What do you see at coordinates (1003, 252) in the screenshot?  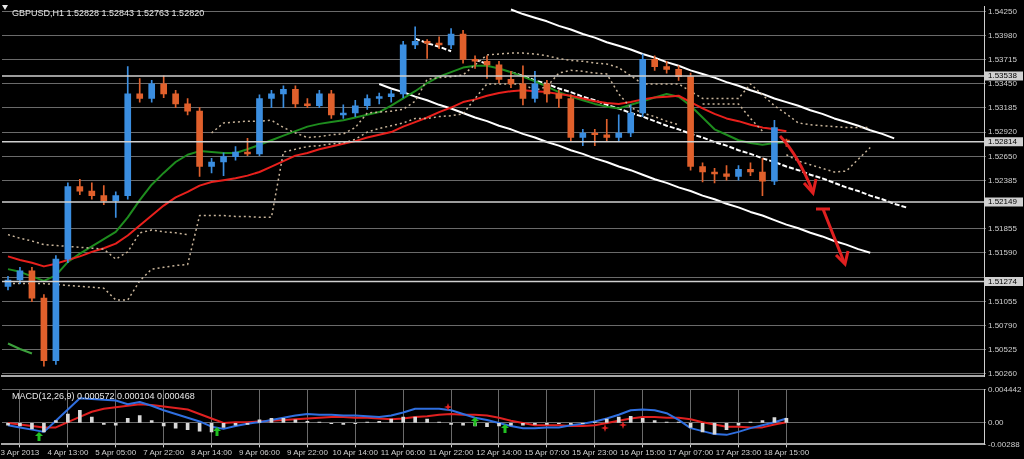 I see `y-tick-label: 1.51590` at bounding box center [1003, 252].